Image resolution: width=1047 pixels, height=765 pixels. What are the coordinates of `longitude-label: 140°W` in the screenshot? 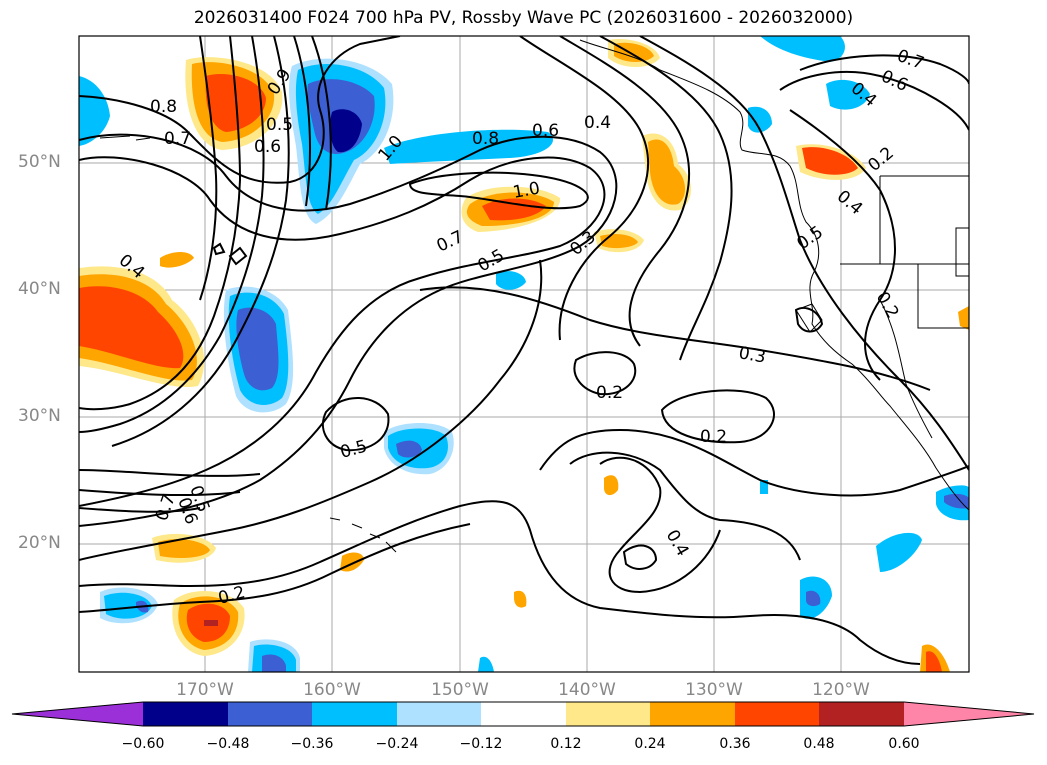 It's located at (587, 690).